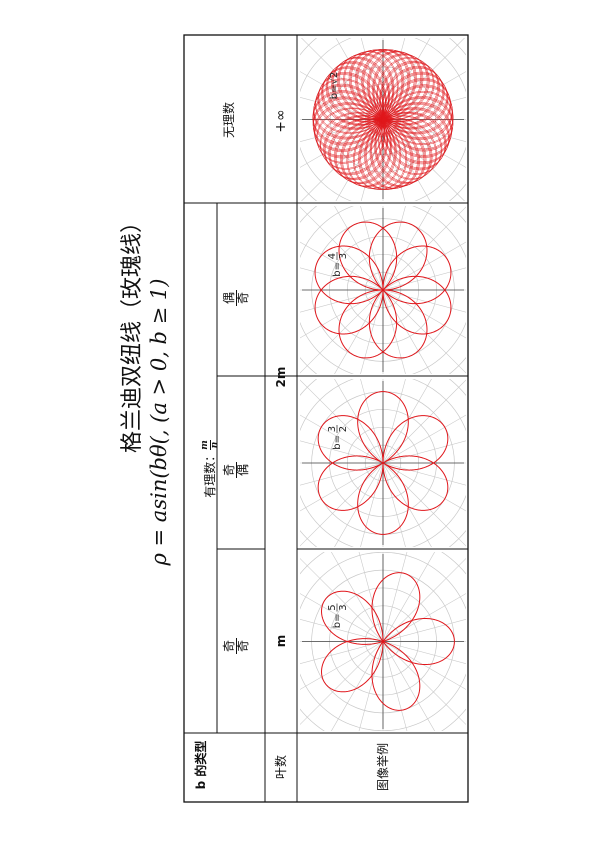  What do you see at coordinates (236, 470) in the screenshot?
I see `type-col2: 奇偶` at bounding box center [236, 470].